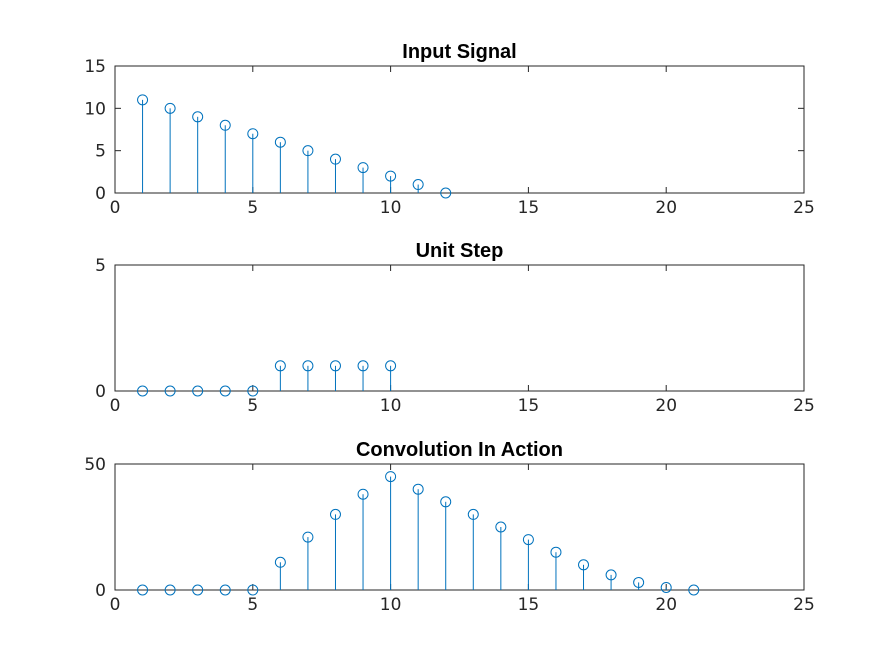 The height and width of the screenshot is (662, 887). What do you see at coordinates (459, 52) in the screenshot?
I see `subplot-title: Input Signal` at bounding box center [459, 52].